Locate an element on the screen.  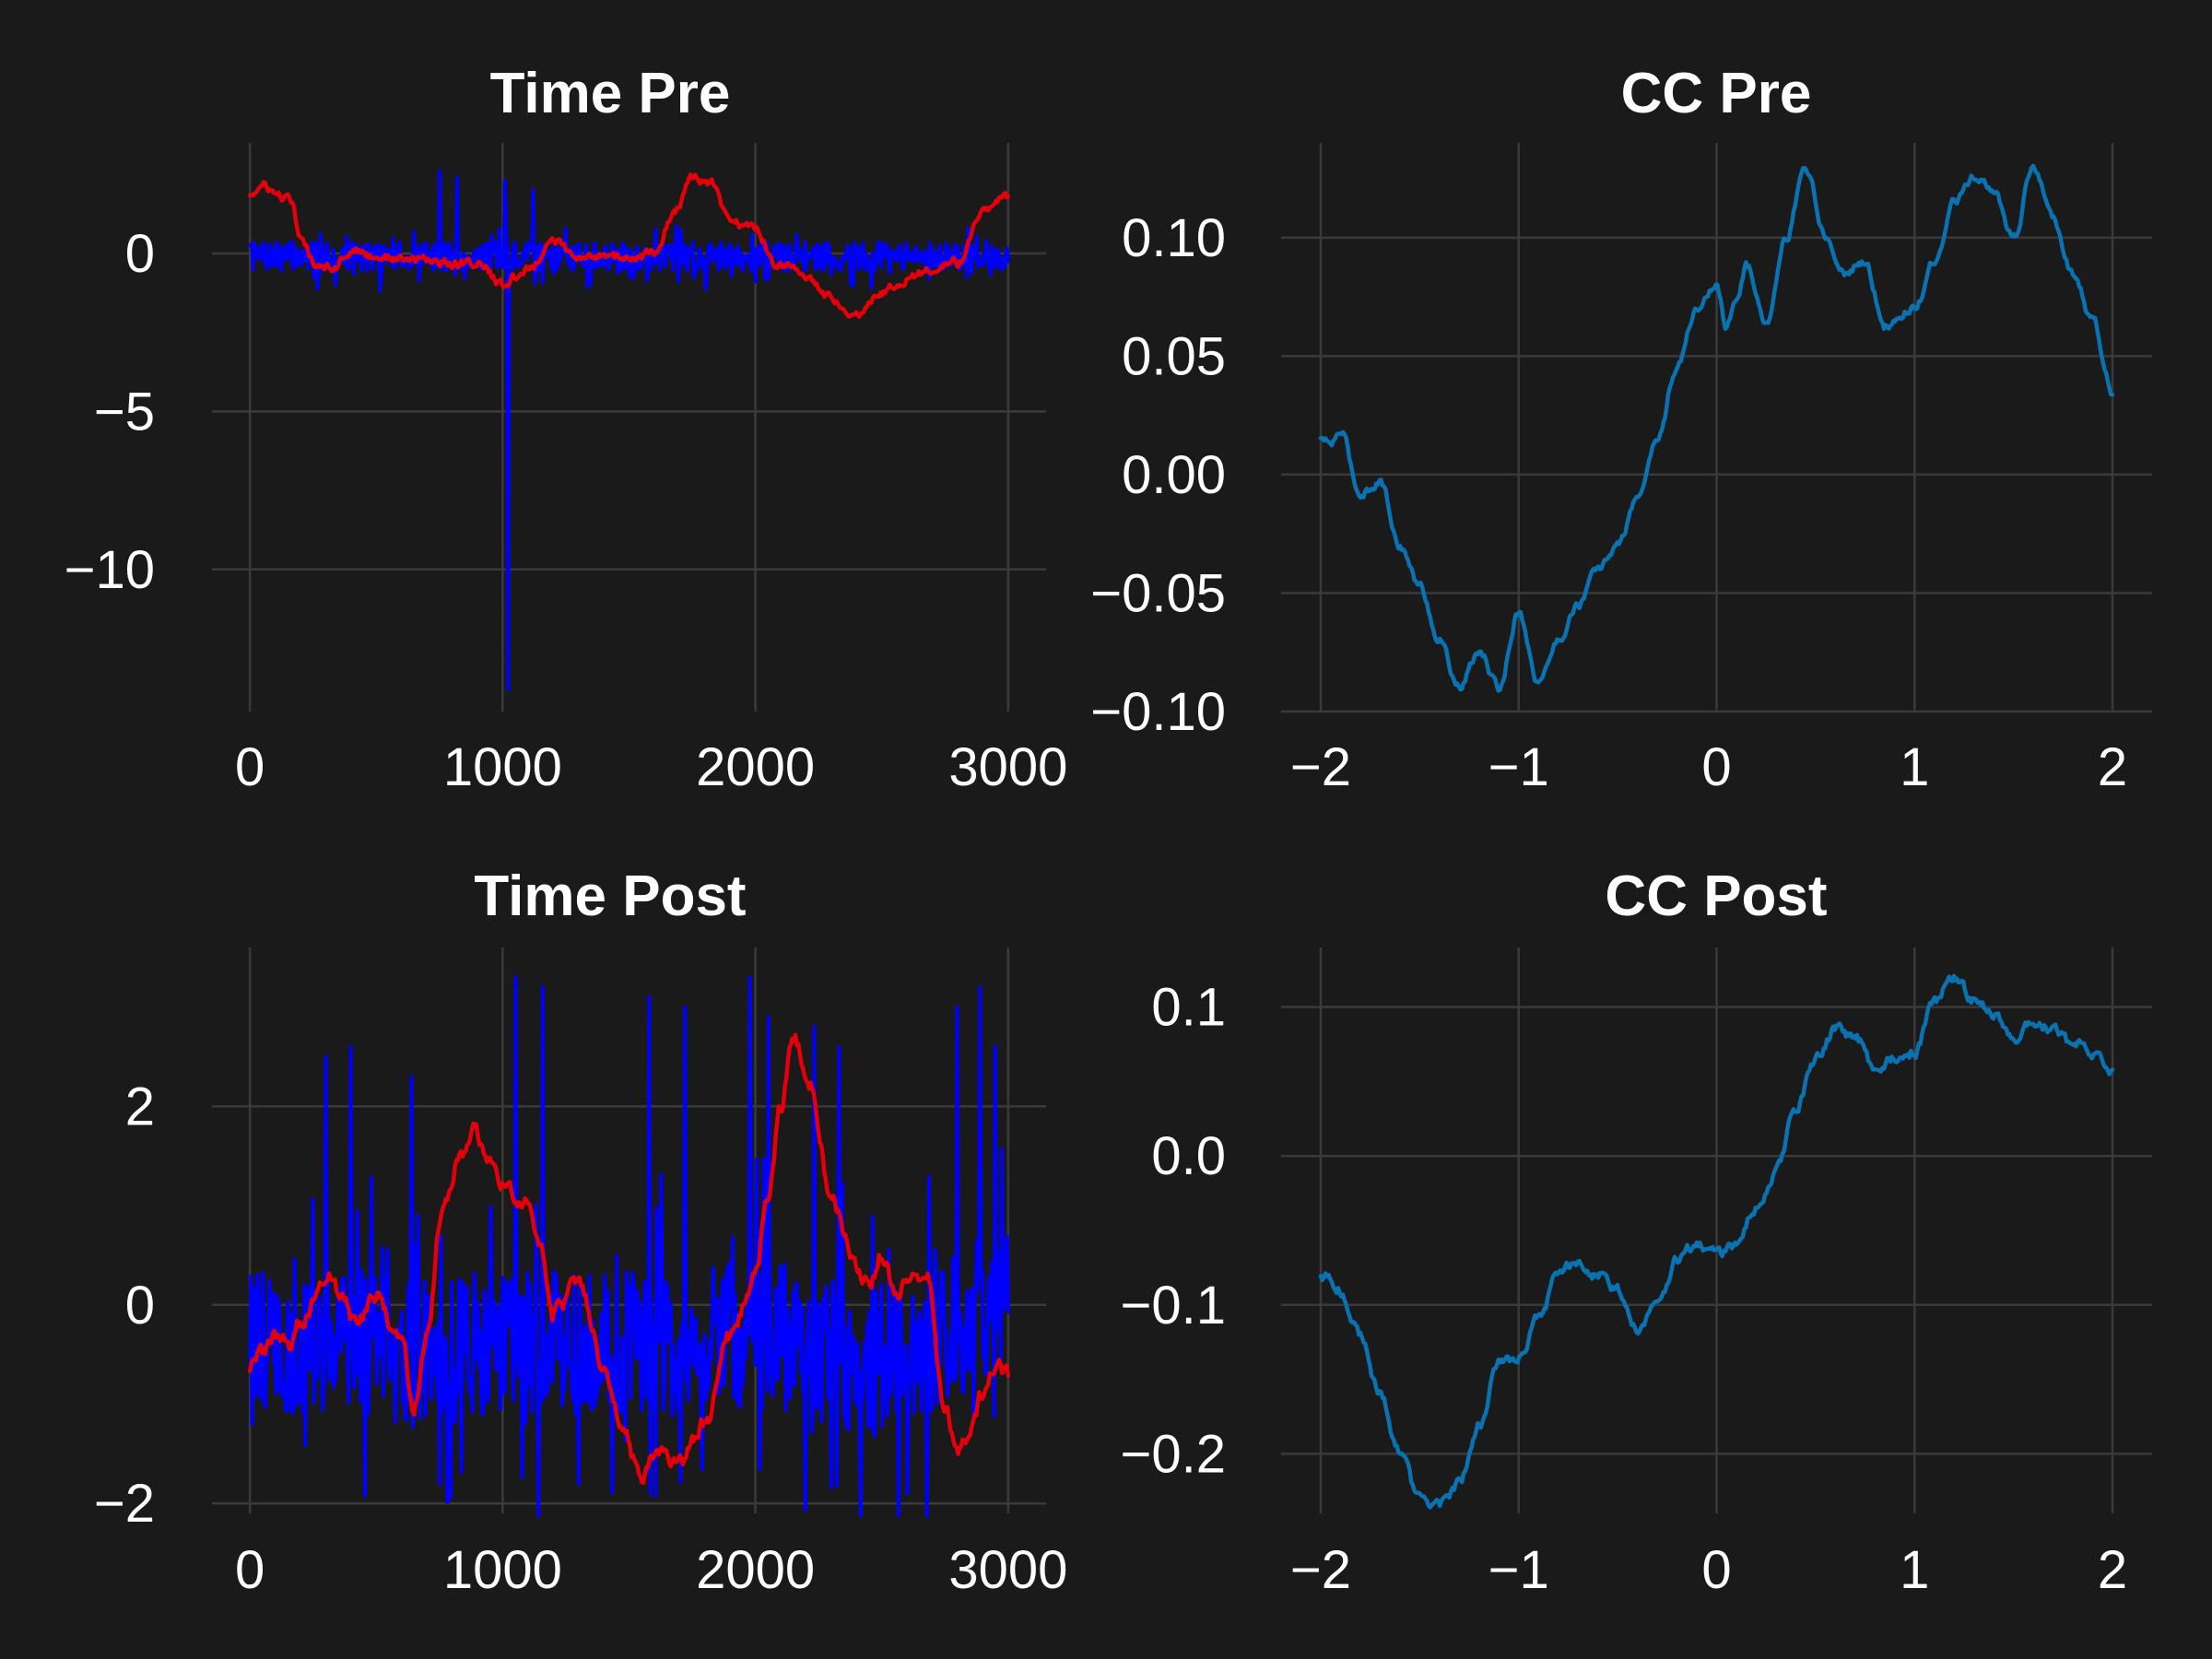
y-tick-label: −5 is located at coordinates (124, 411).